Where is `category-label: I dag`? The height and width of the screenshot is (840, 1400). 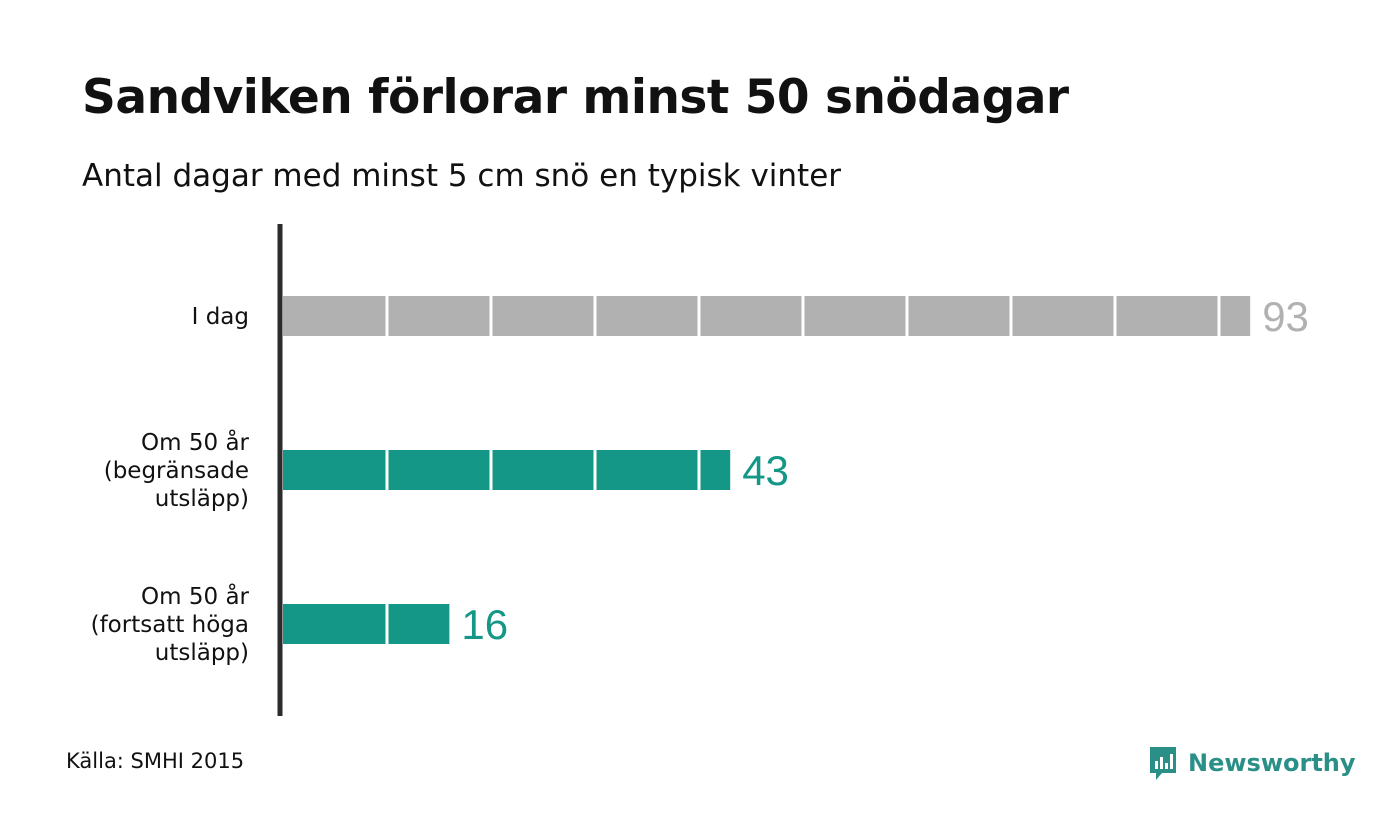 category-label: I dag is located at coordinates (220, 317).